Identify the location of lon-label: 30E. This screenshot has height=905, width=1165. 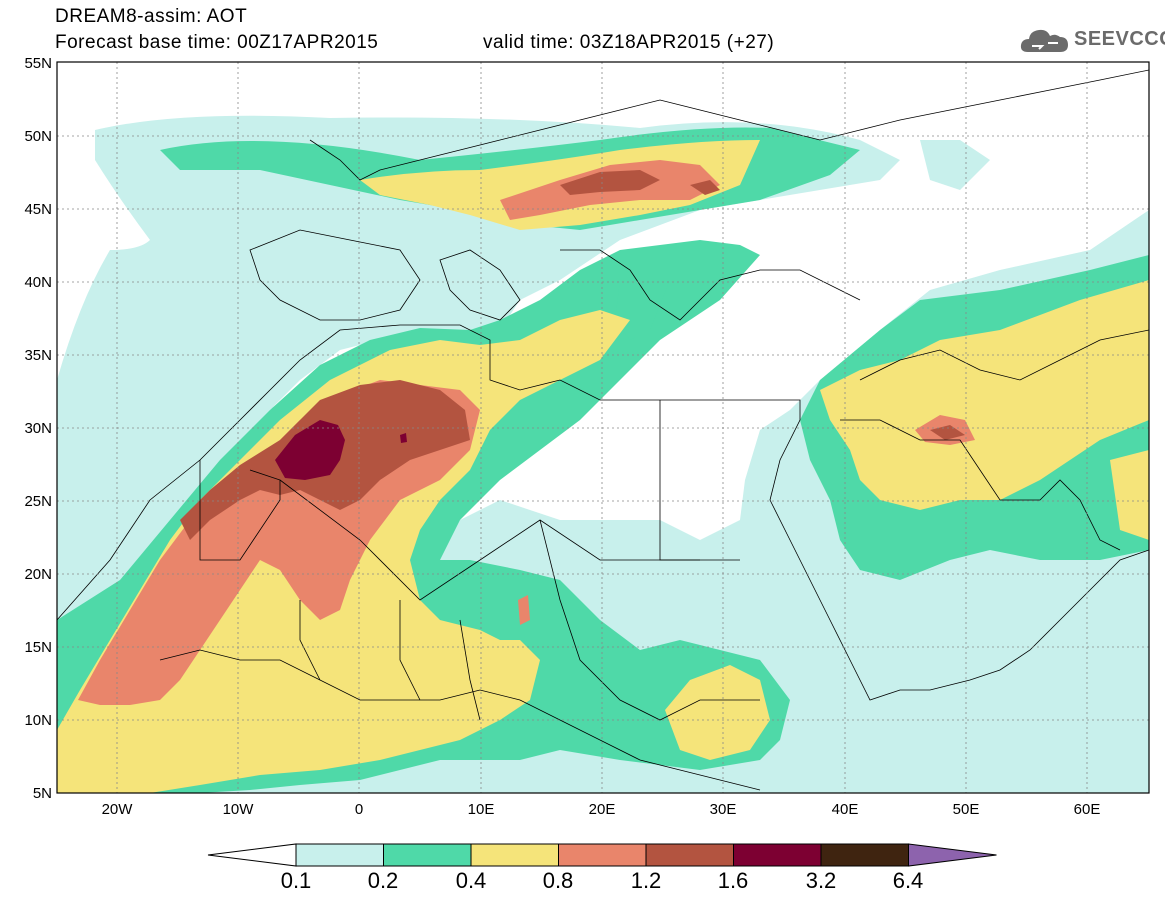
(723, 809).